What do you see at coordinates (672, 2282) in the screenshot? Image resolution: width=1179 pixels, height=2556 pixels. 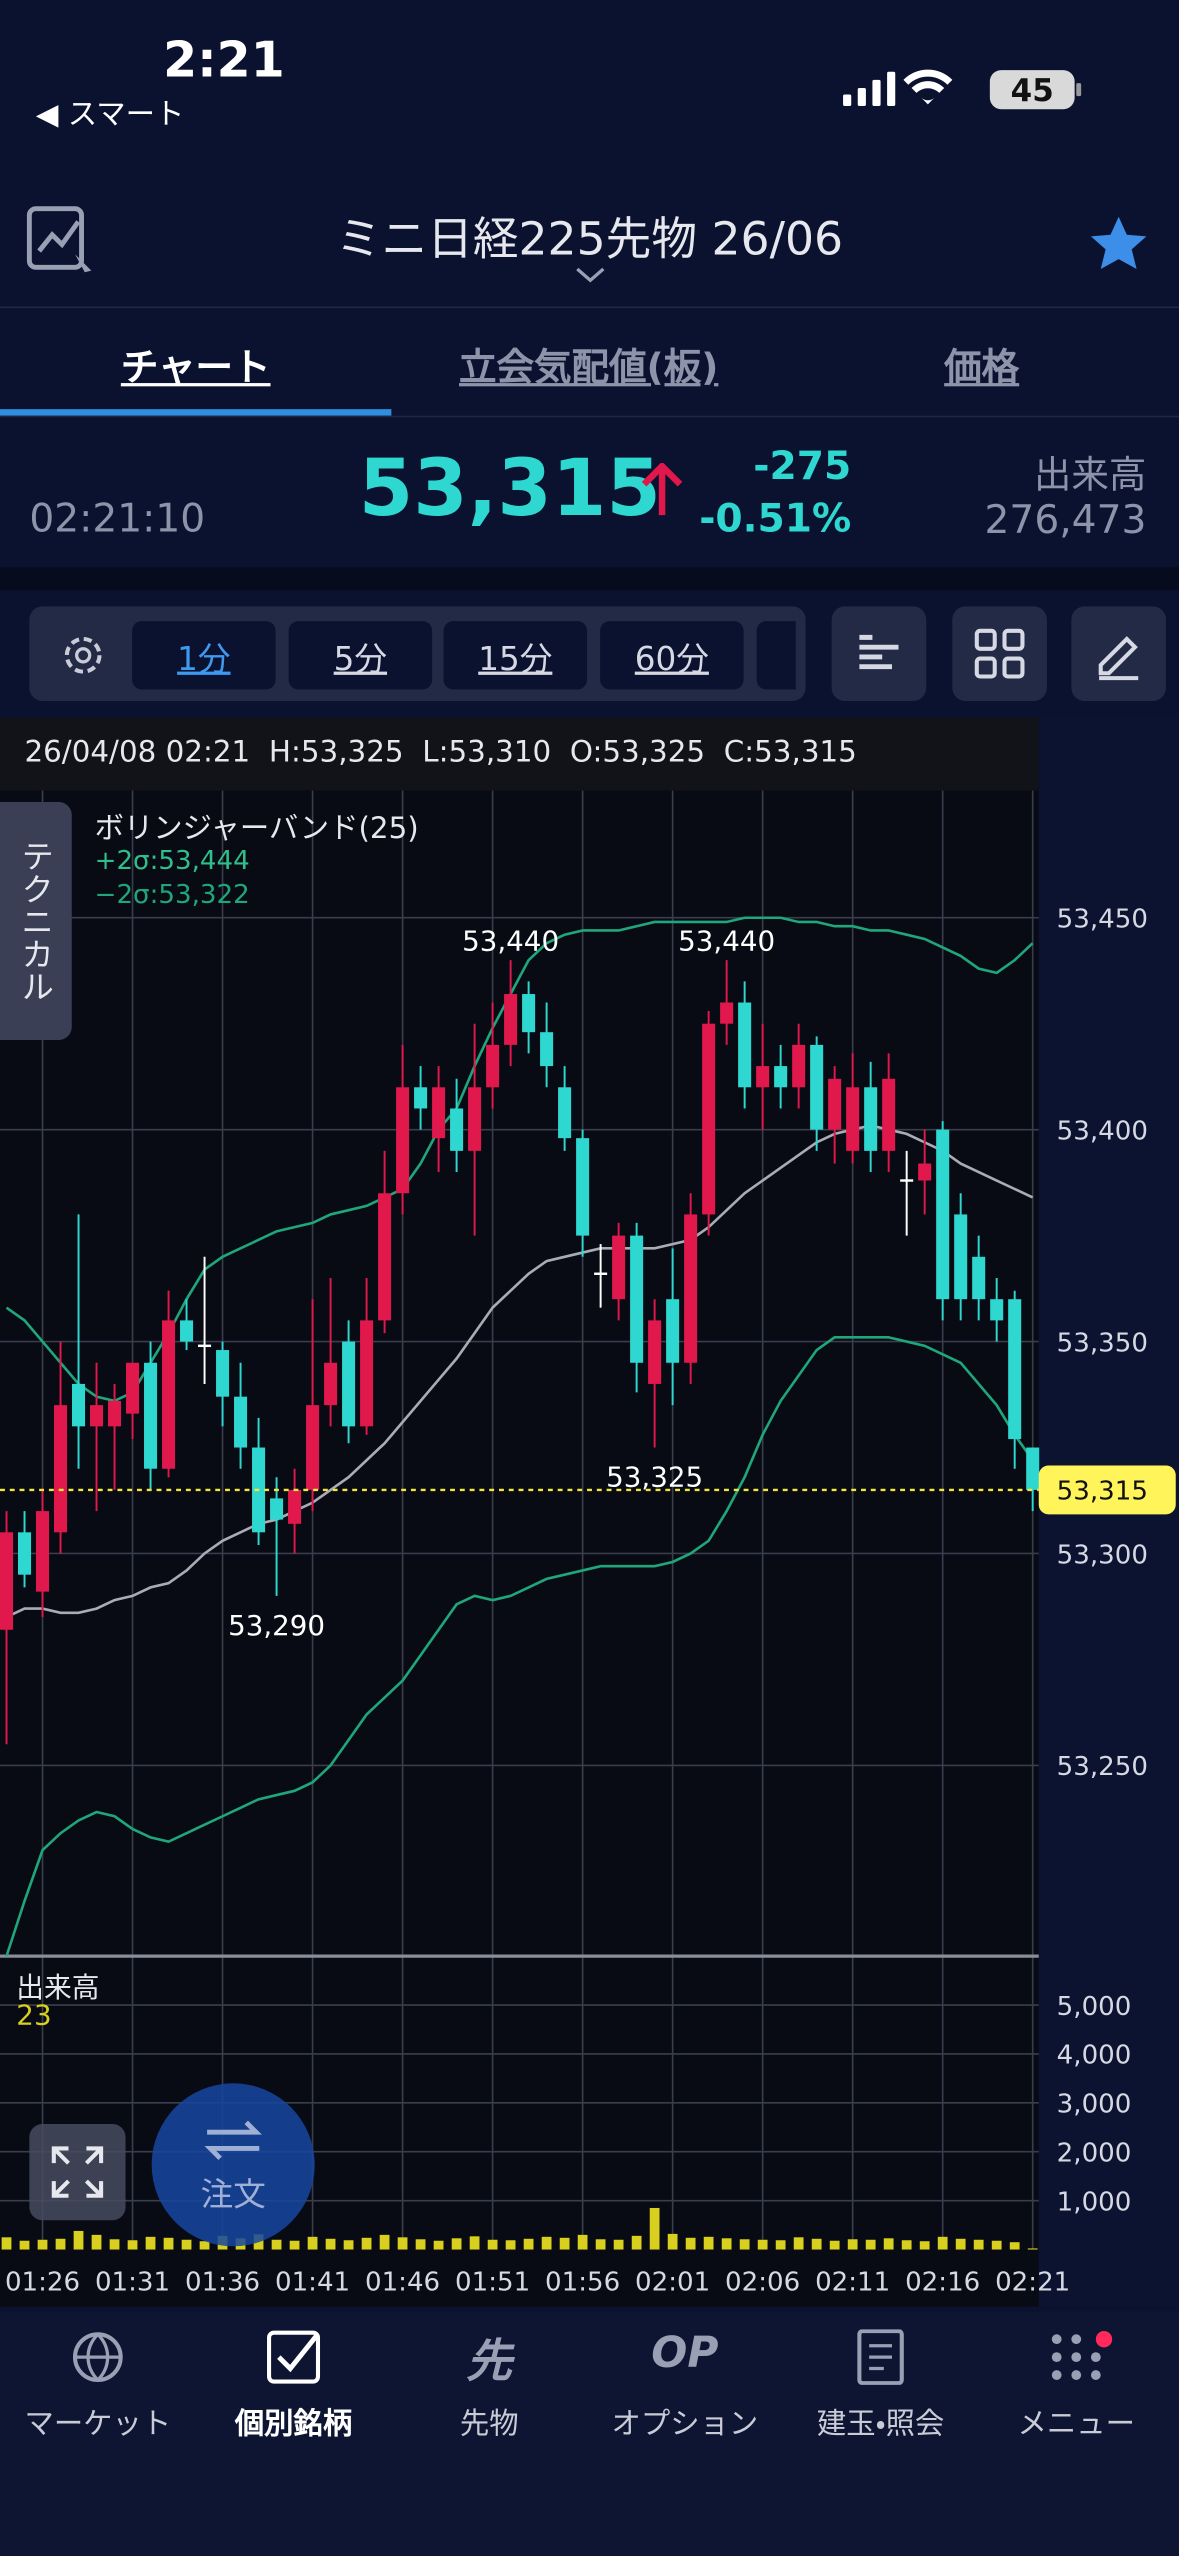 I see `x-tick-label: 02:01` at bounding box center [672, 2282].